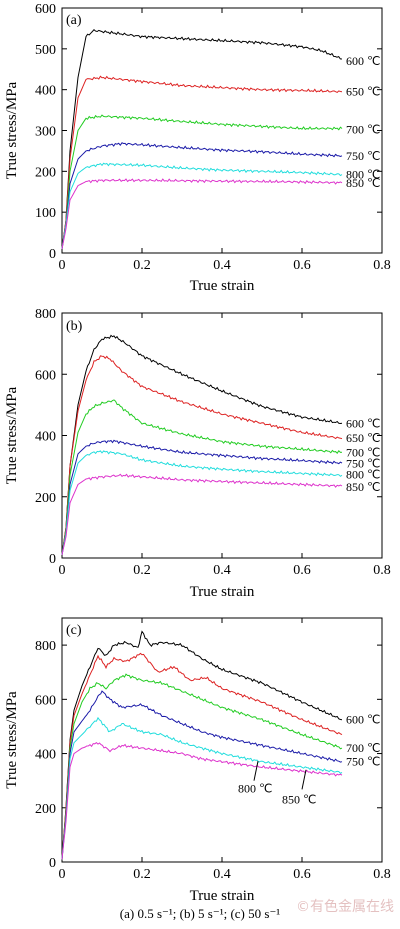 This screenshot has height=929, width=400. What do you see at coordinates (74, 20) in the screenshot?
I see `panel-label: (a)` at bounding box center [74, 20].